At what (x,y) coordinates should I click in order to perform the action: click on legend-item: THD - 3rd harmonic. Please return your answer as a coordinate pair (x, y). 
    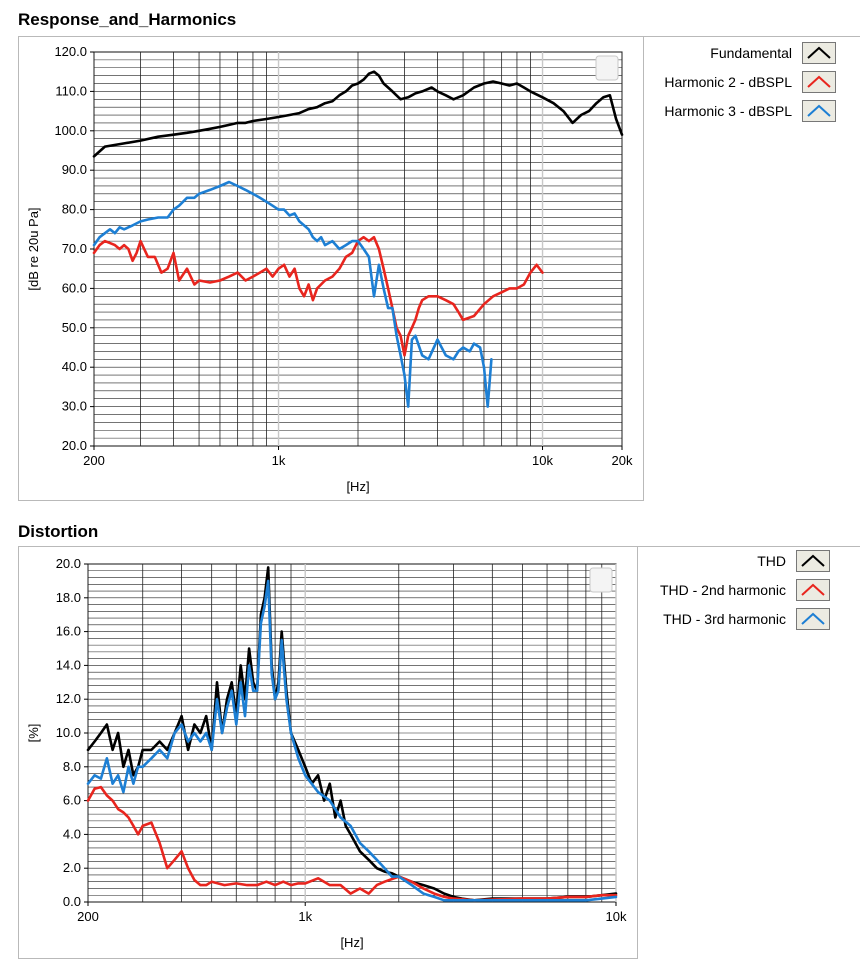
    Looking at the image, I should click on (746, 619).